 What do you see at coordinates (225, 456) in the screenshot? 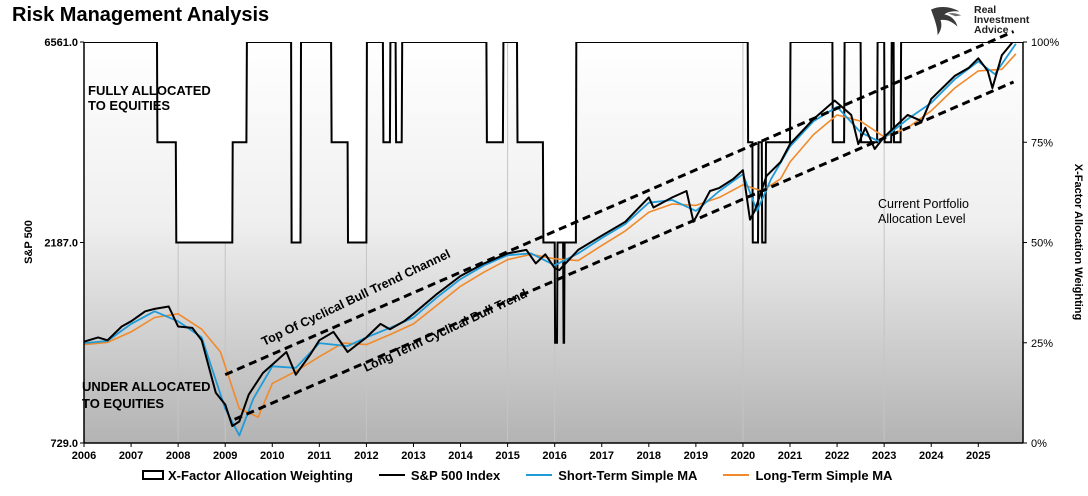
I see `x-tick-label: 2009` at bounding box center [225, 456].